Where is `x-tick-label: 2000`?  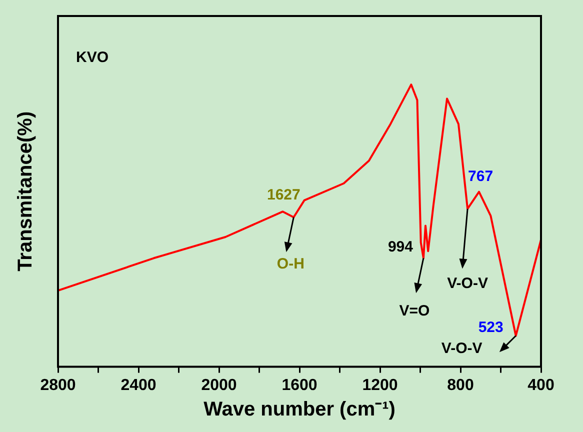 x-tick-label: 2000 is located at coordinates (219, 385).